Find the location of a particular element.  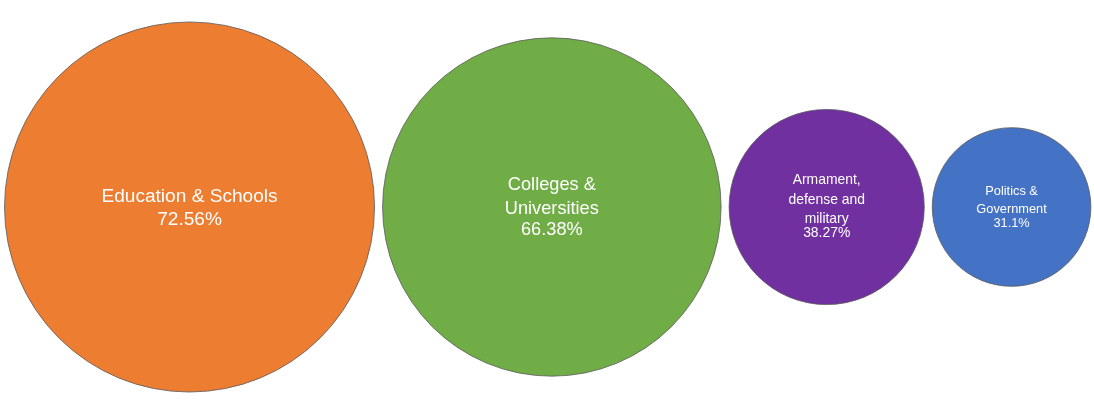

data-label: 31.1% is located at coordinates (1011, 222).